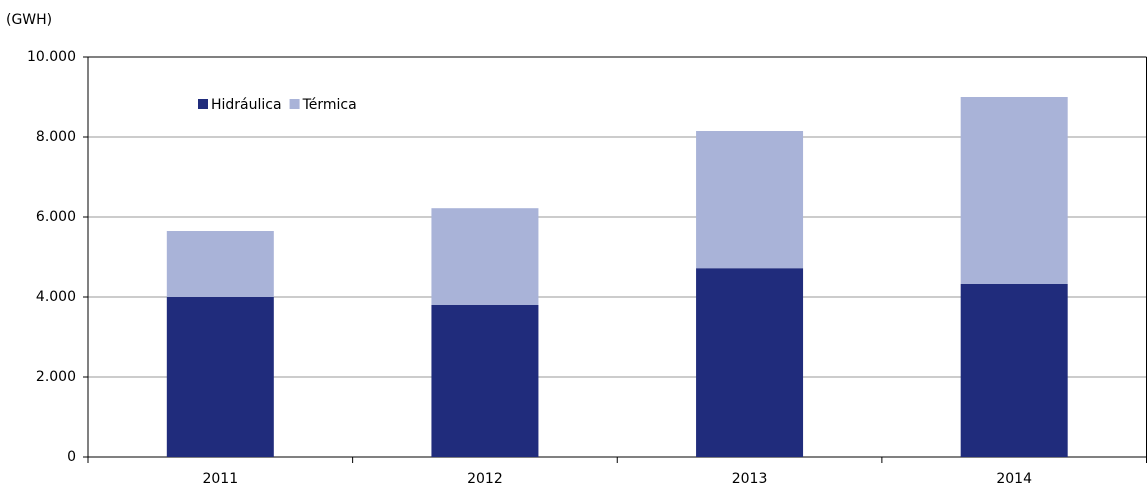 The width and height of the screenshot is (1148, 489). What do you see at coordinates (56, 377) in the screenshot?
I see `y-tick-label: 2.000` at bounding box center [56, 377].